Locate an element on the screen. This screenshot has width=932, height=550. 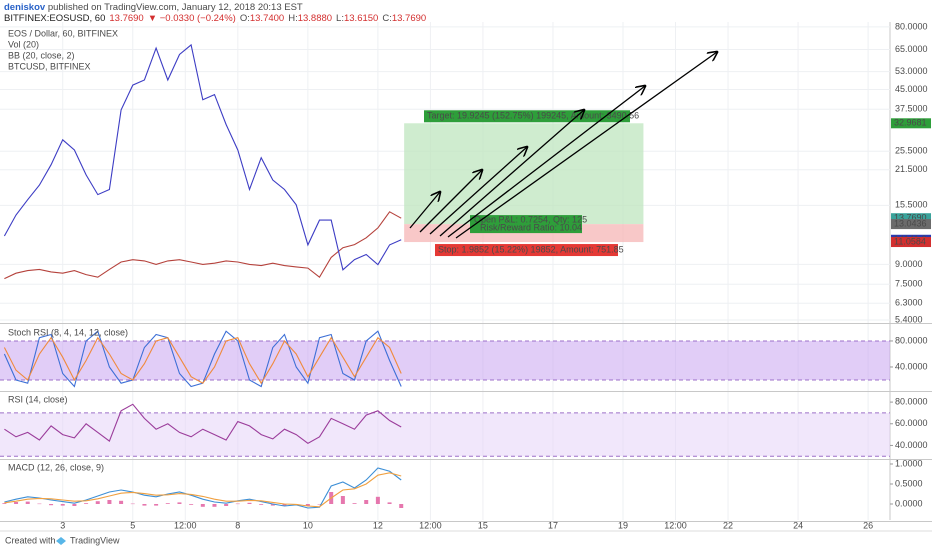
ohlc-value: 13.8880 is located at coordinates (315, 18).